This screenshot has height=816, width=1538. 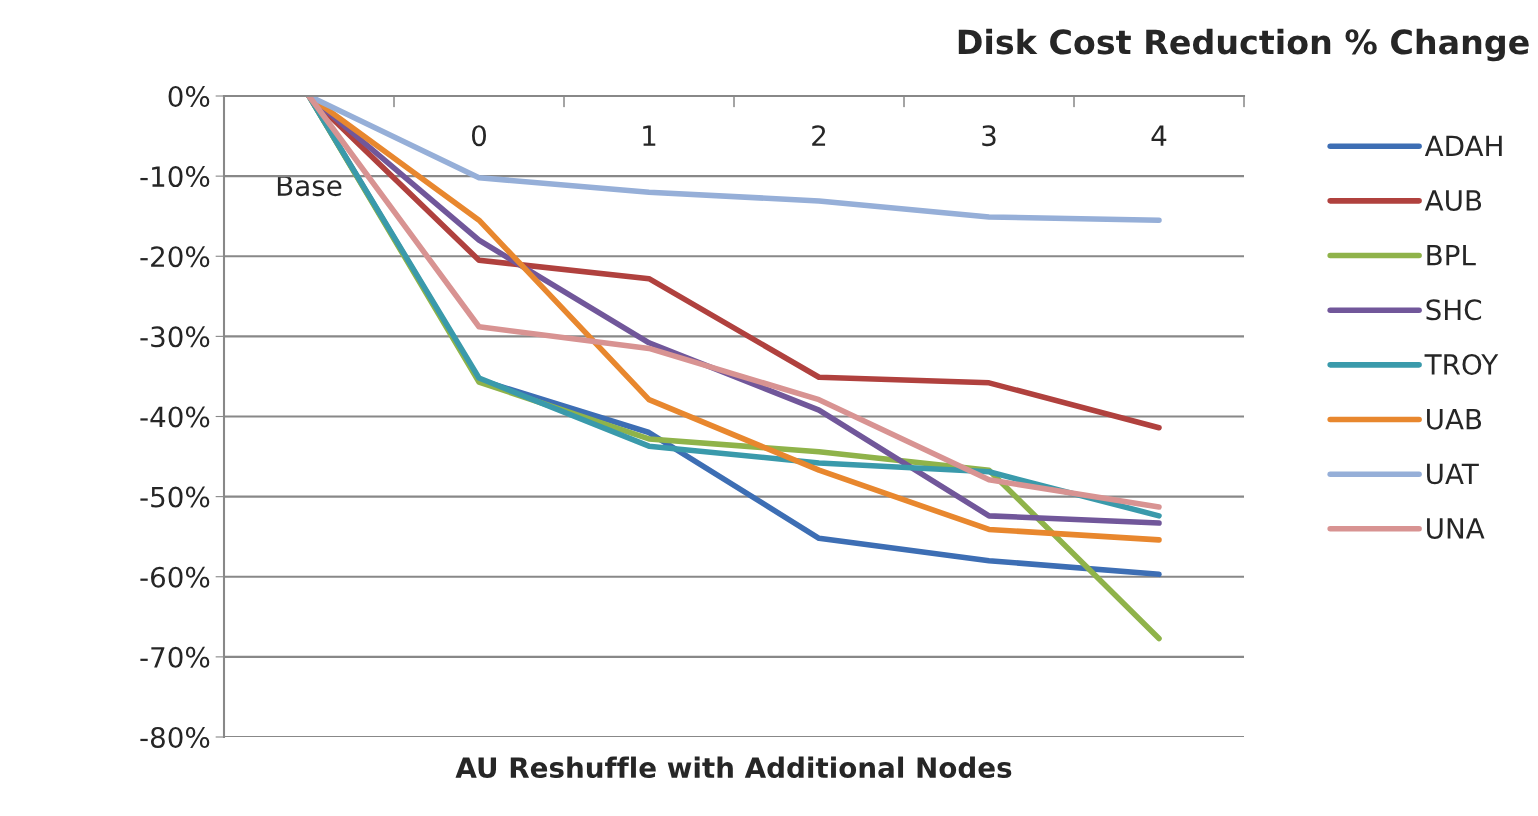 What do you see at coordinates (175, 417) in the screenshot?
I see `y-tick-label: -40%` at bounding box center [175, 417].